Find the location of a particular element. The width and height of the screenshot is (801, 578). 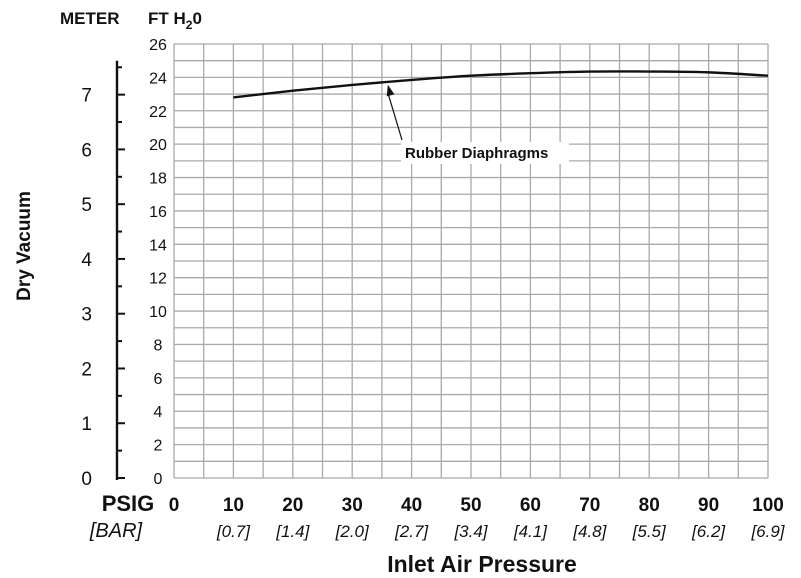

meter-tick-label: 0 is located at coordinates (86, 479).